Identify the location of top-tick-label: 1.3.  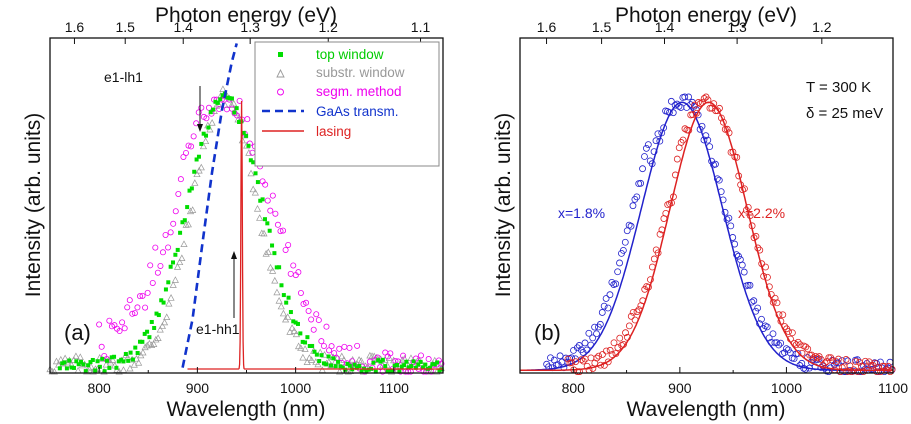
(737, 27).